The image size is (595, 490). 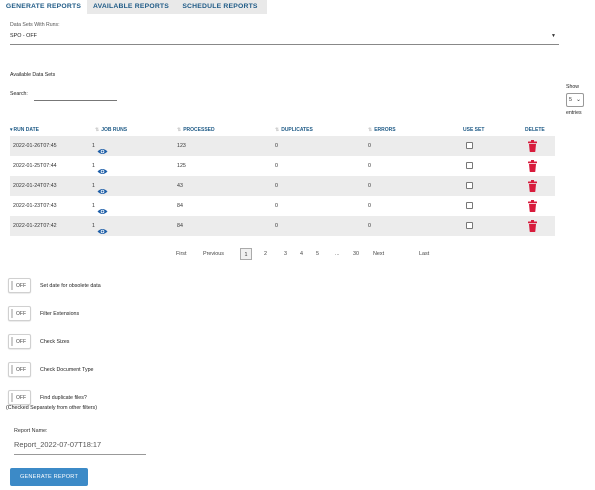 What do you see at coordinates (11, 130) in the screenshot?
I see `sort-desc-icon: ▾` at bounding box center [11, 130].